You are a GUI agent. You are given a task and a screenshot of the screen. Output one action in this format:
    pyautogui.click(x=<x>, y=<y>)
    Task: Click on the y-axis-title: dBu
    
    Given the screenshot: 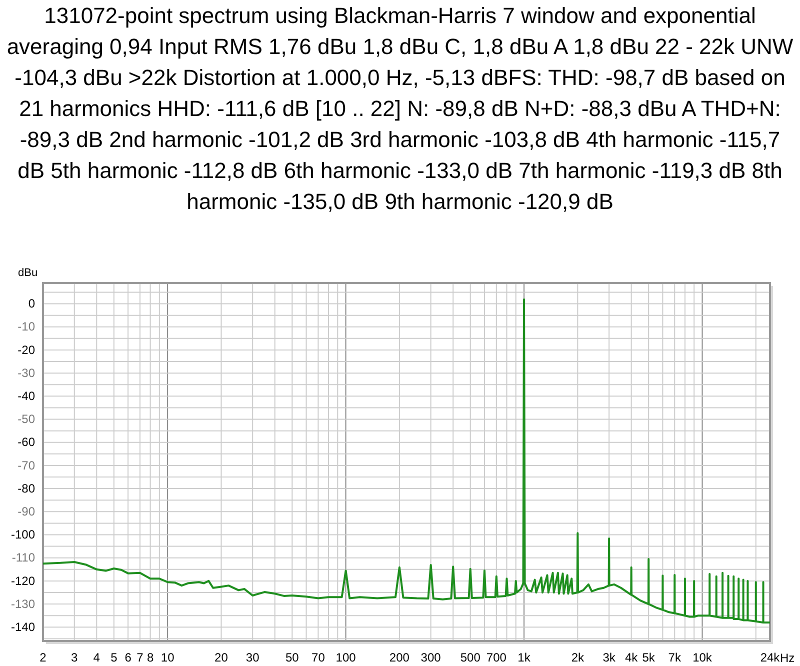 What is the action you would take?
    pyautogui.click(x=28, y=273)
    